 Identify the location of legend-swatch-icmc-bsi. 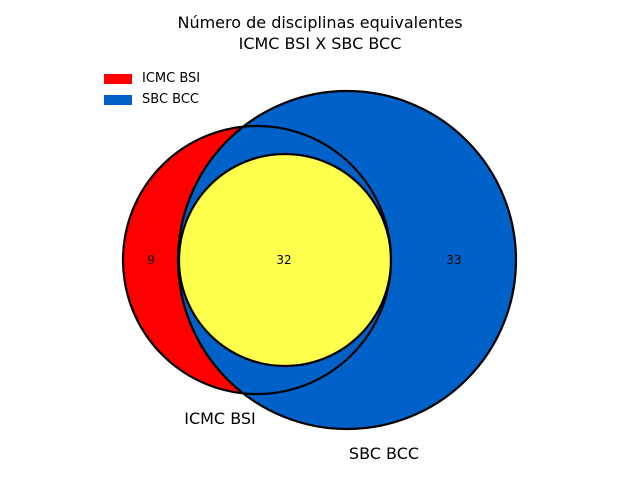
(118, 78).